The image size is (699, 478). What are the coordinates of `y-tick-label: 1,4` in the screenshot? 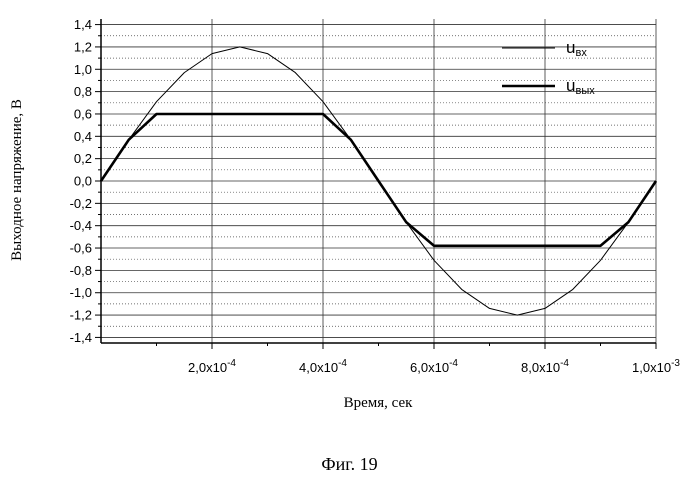 It's located at (83, 24).